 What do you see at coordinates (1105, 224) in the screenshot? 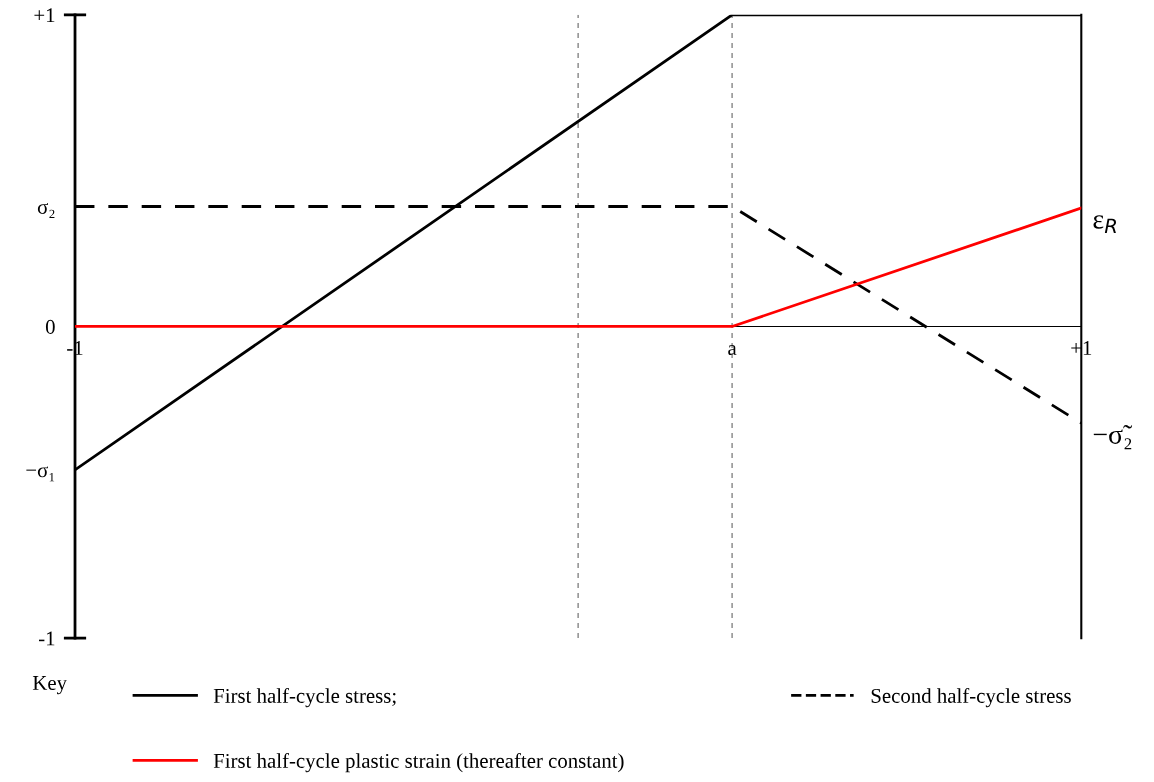
I see `annotation: ε$_{R}$` at bounding box center [1105, 224].